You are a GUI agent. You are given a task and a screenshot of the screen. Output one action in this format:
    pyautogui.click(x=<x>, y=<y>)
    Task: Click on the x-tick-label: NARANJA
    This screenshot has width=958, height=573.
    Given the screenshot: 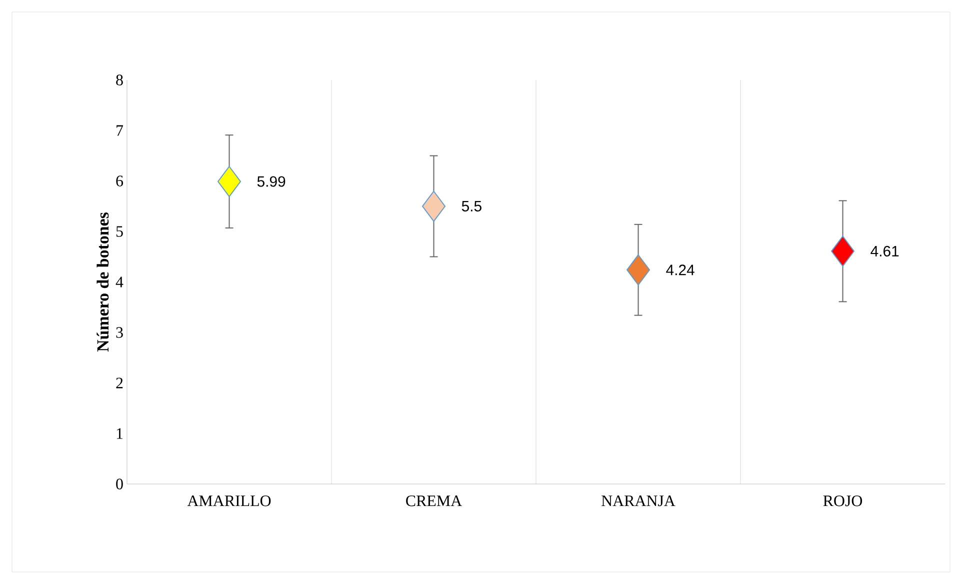 What is the action you would take?
    pyautogui.click(x=639, y=501)
    